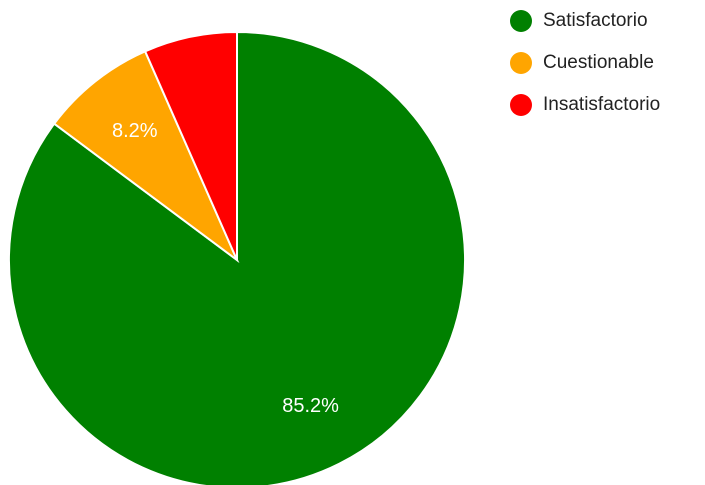  I want to click on legend-swatch-cuestionable, so click(521, 63).